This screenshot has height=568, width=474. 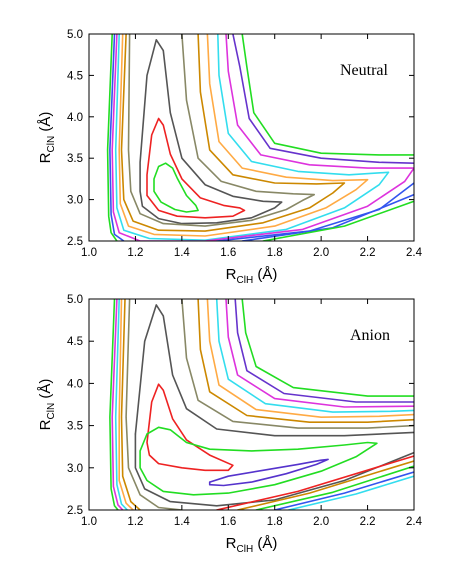 I want to click on panel-annotation: Neutral, so click(x=364, y=70).